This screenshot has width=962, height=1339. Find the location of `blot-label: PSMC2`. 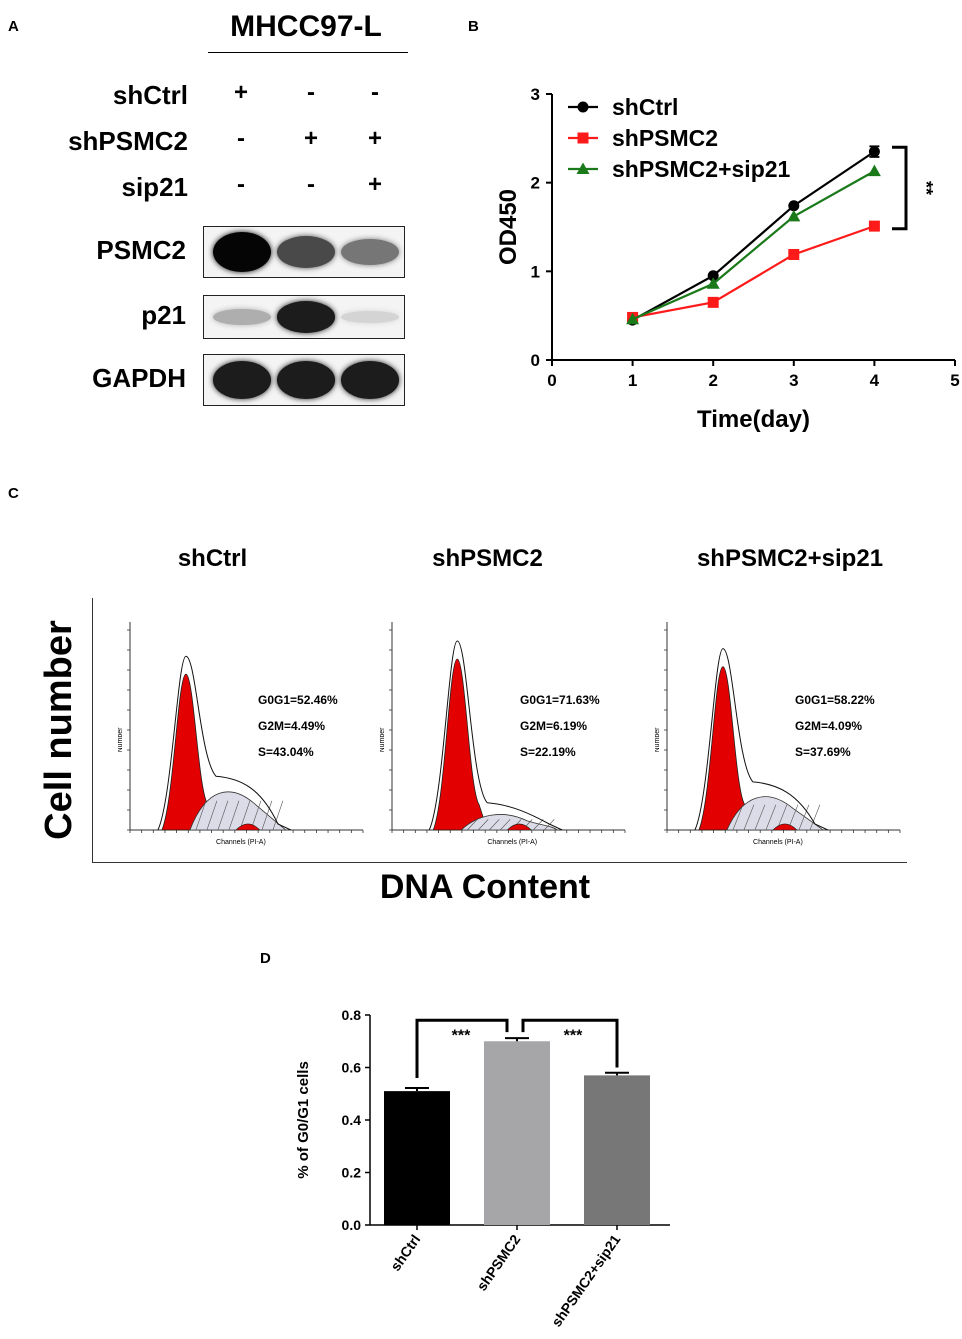

blot-label: PSMC2 is located at coordinates (141, 250).